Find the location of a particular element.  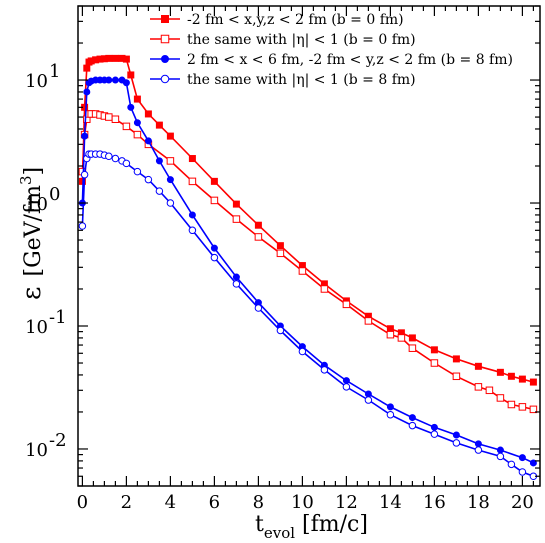

y-tick-label-10^-1: 10 is located at coordinates (36, 327).